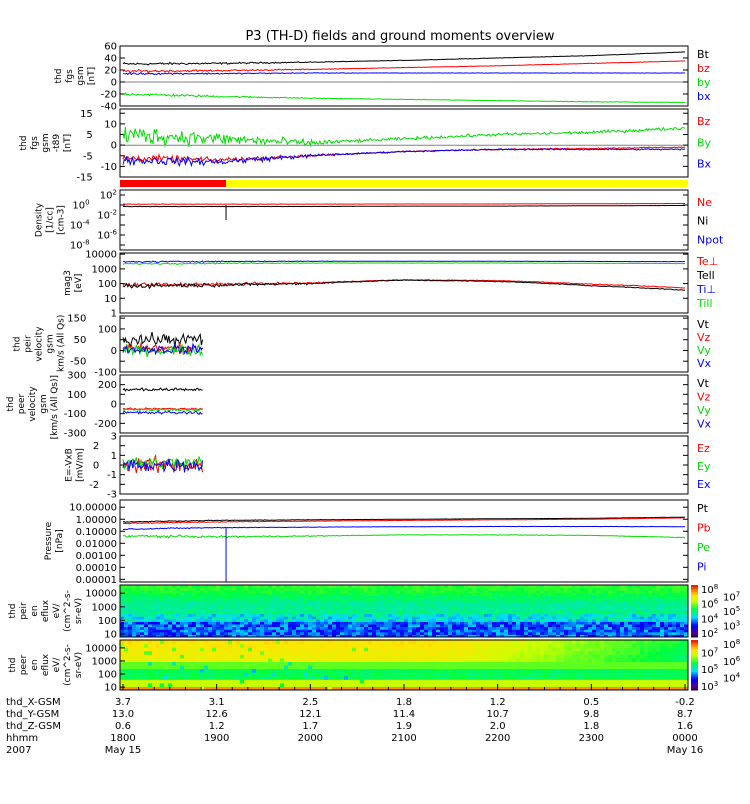  I want to click on series-line-Ni, so click(404, 205).